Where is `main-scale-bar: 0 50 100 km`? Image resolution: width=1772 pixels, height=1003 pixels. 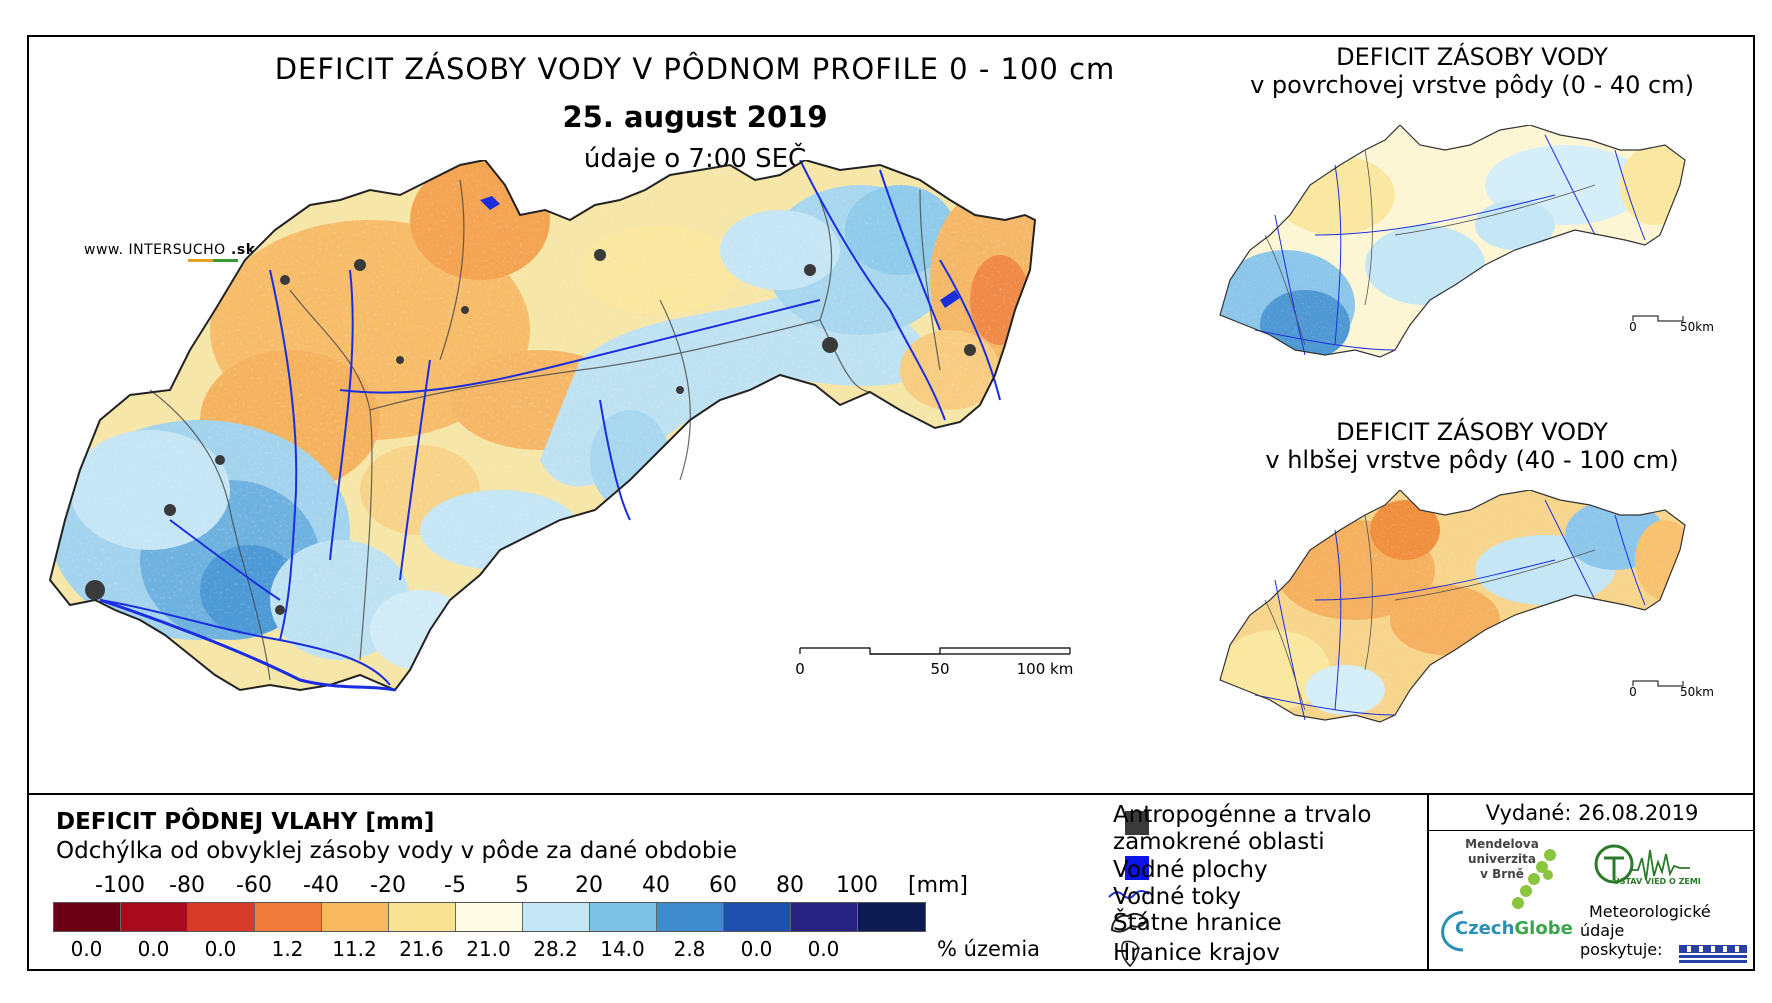 main-scale-bar: 0 50 100 km is located at coordinates (934, 662).